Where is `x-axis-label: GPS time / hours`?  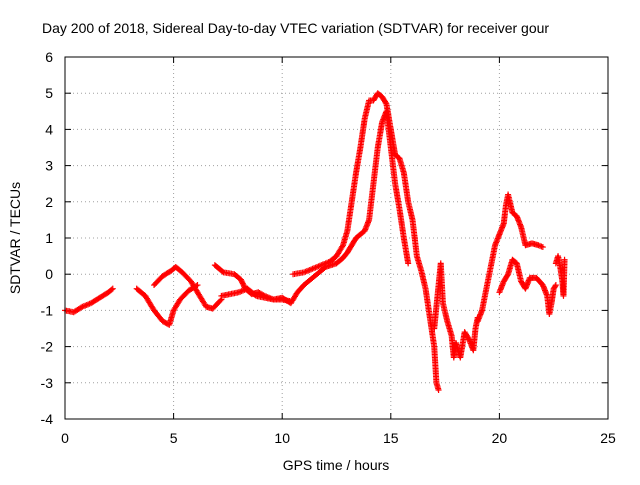
x-axis-label: GPS time / hours is located at coordinates (336, 465).